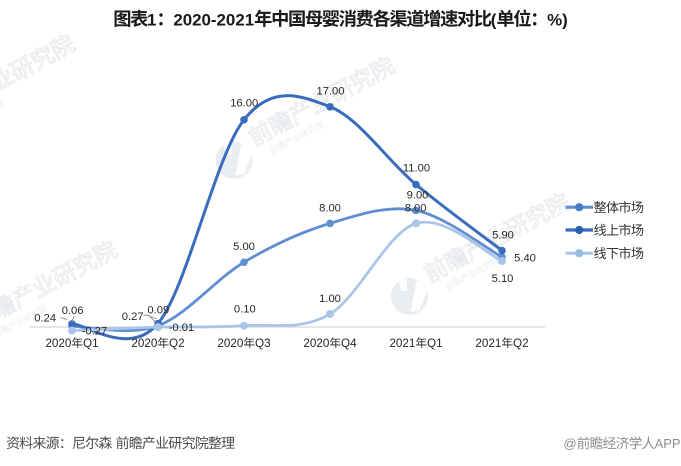 The image size is (681, 466). I want to click on svg-text: 5.10, so click(503, 279).